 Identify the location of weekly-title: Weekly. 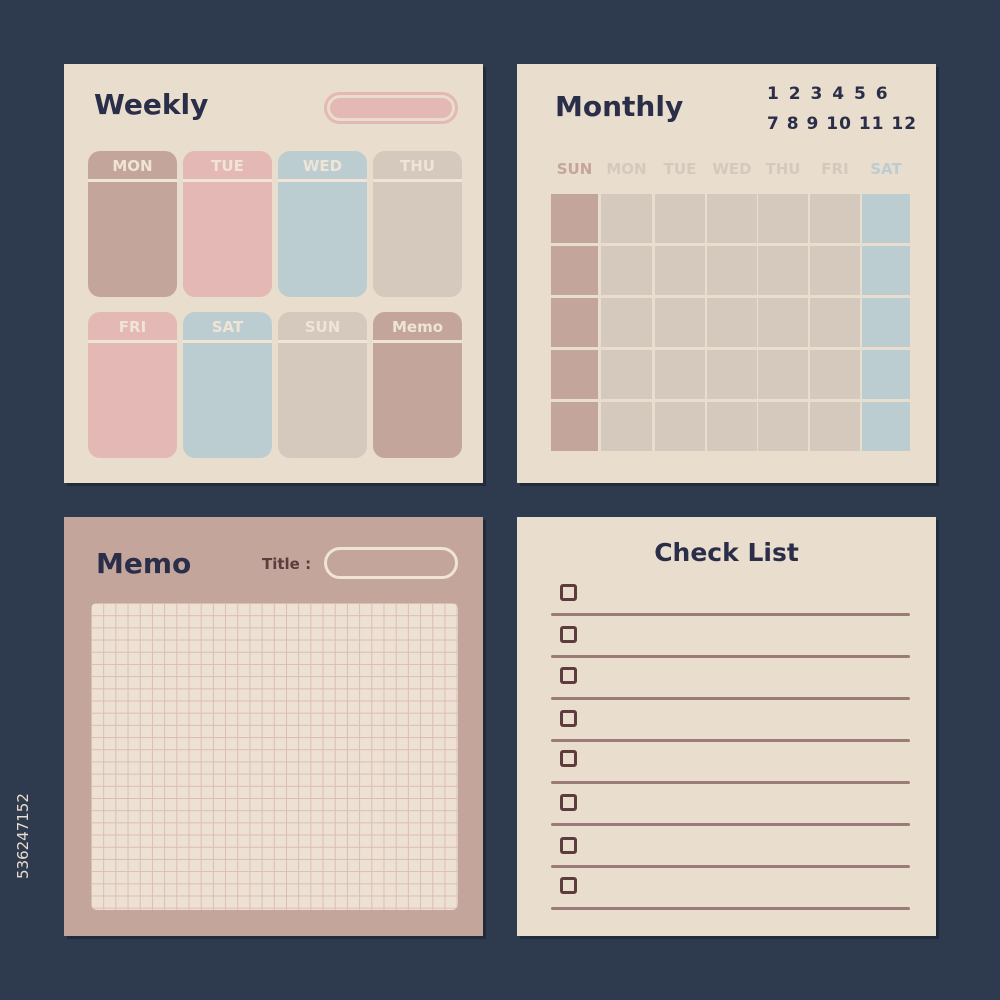
(151, 104).